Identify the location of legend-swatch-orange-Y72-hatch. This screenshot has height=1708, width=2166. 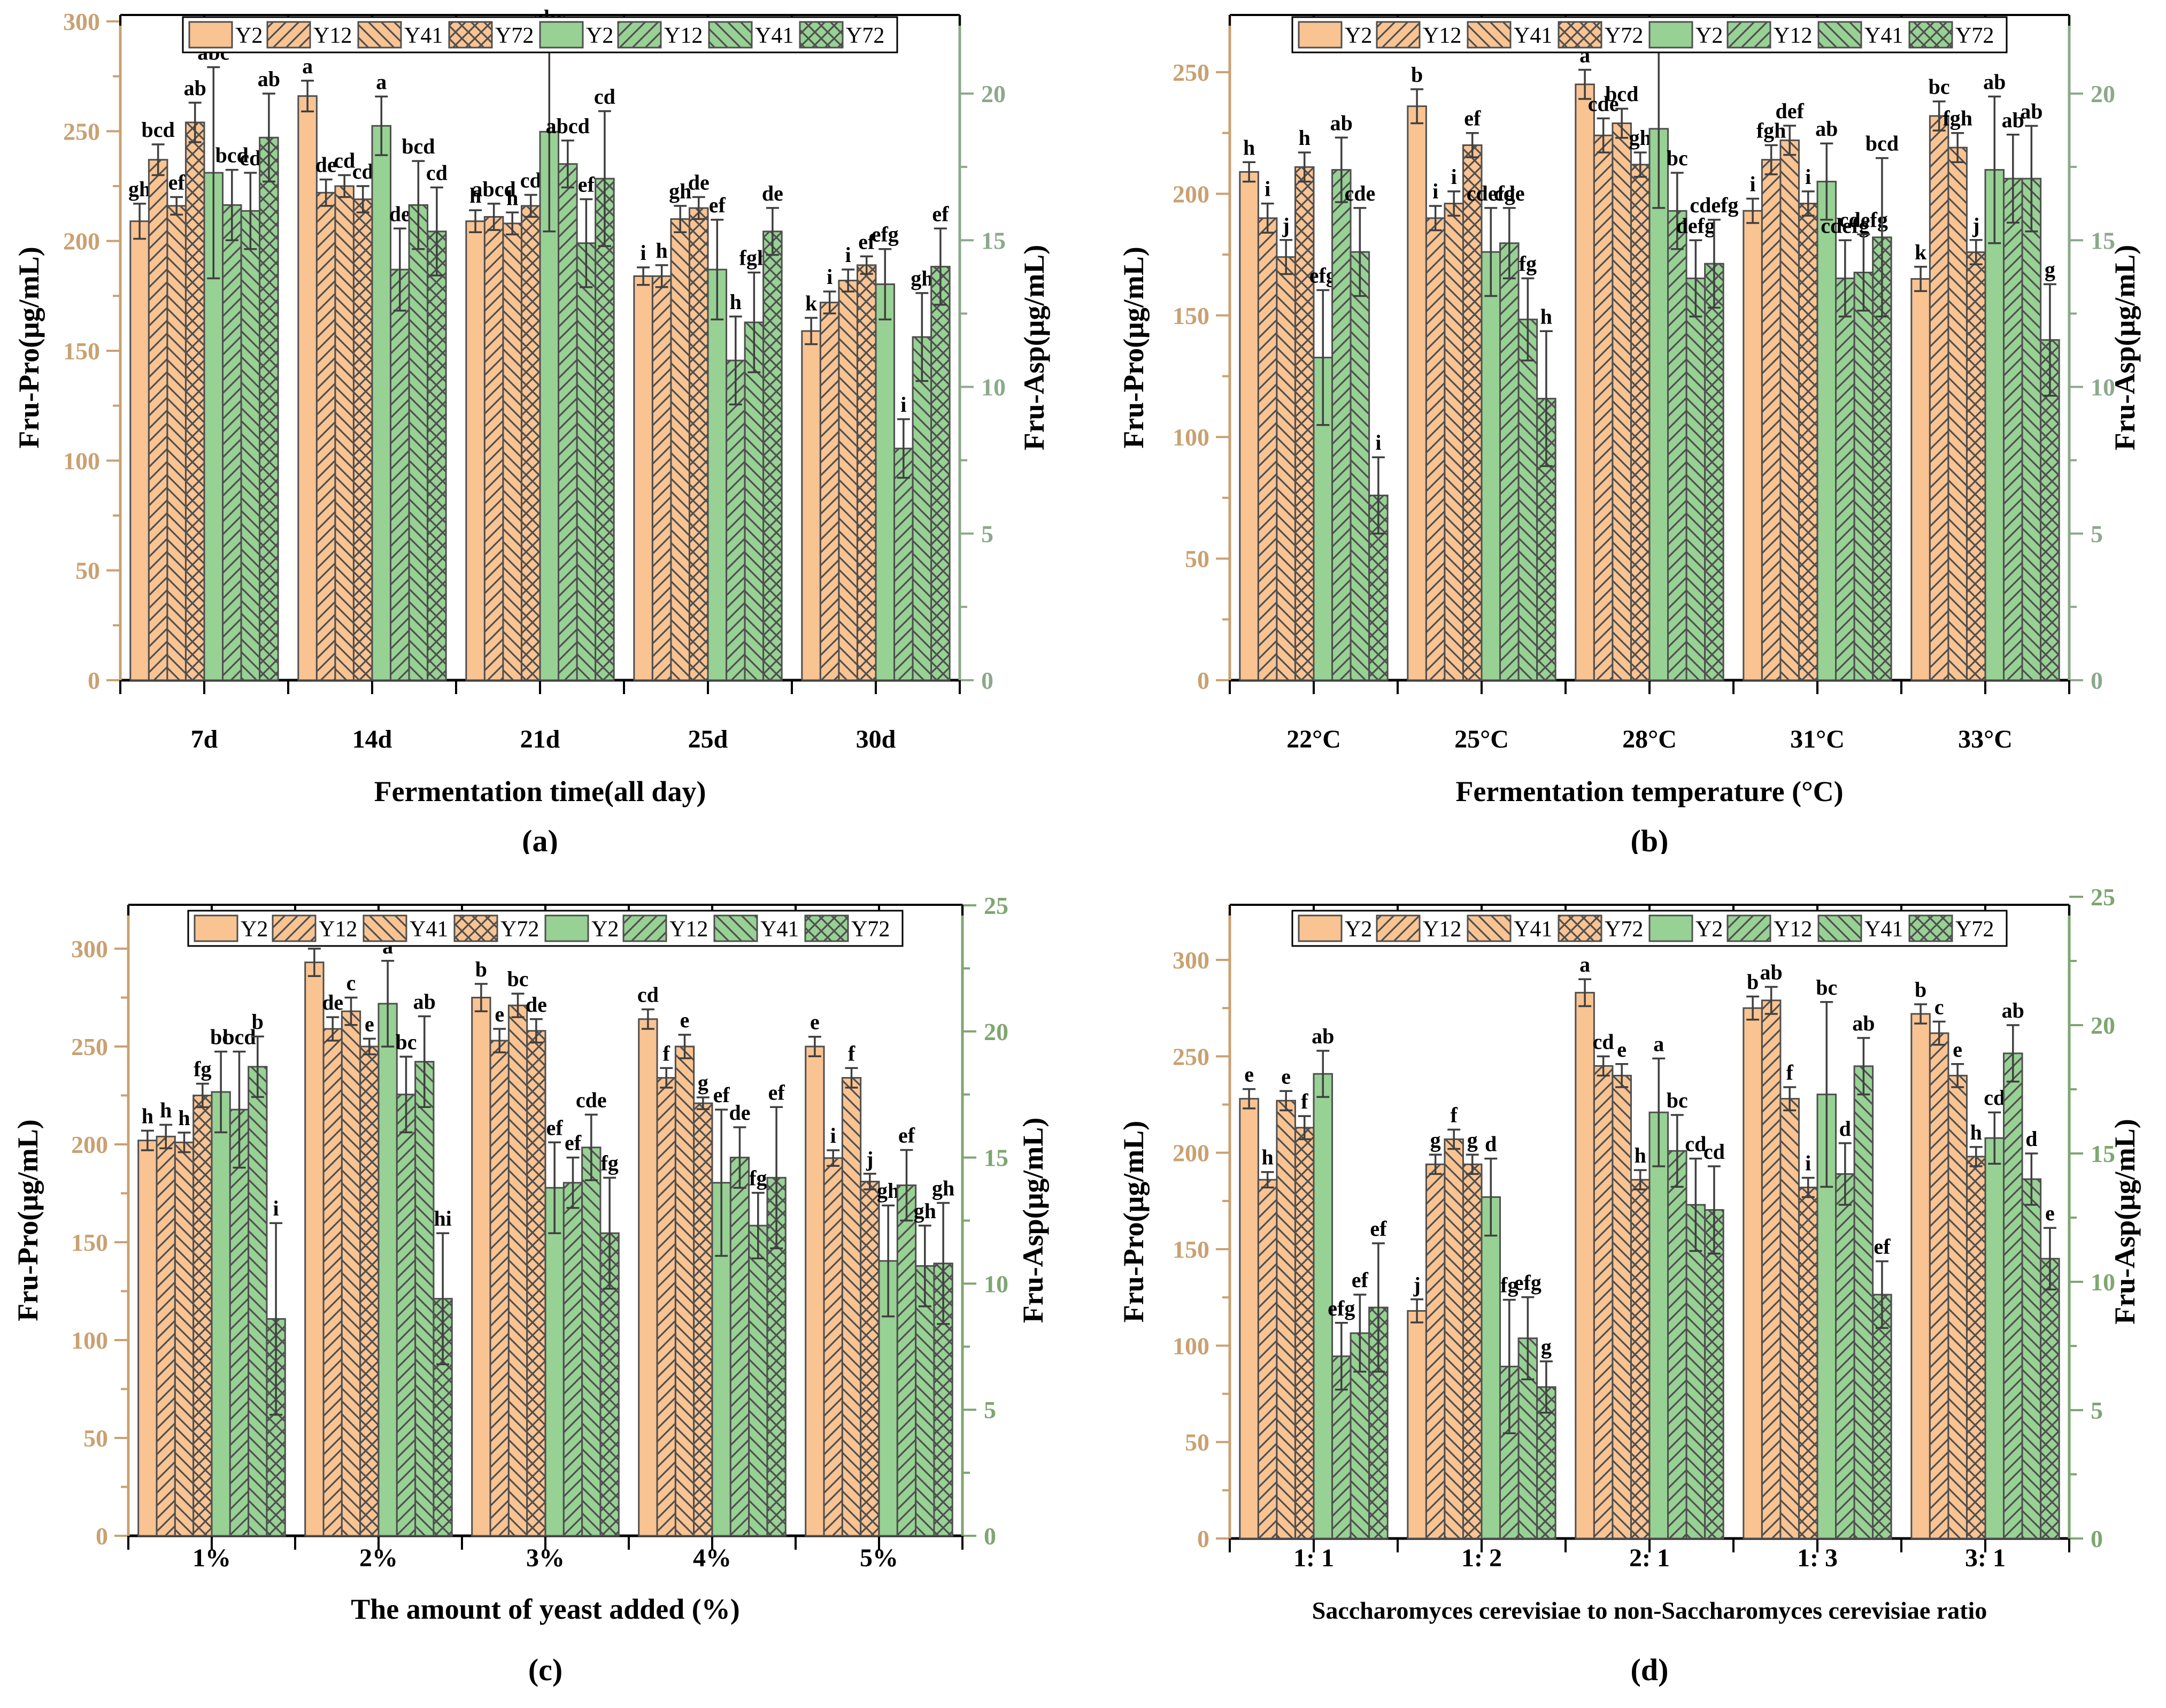
(1580, 928).